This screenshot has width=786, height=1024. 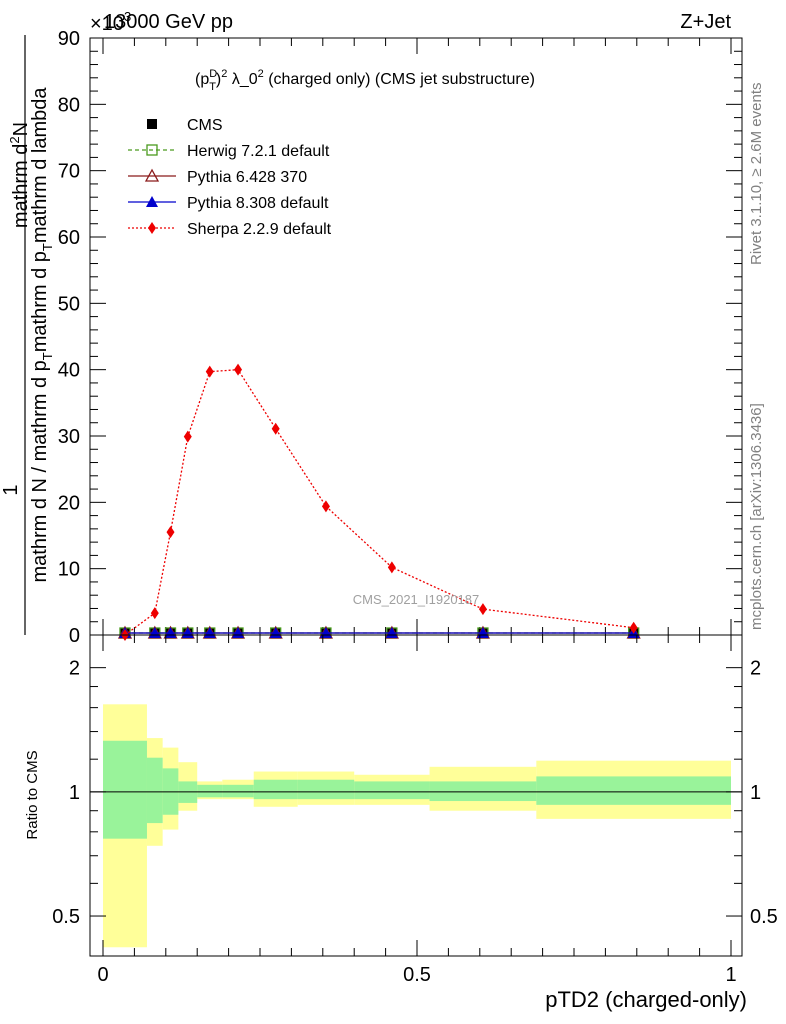 I want to click on main-y-tick-label: 60, so click(x=69, y=238).